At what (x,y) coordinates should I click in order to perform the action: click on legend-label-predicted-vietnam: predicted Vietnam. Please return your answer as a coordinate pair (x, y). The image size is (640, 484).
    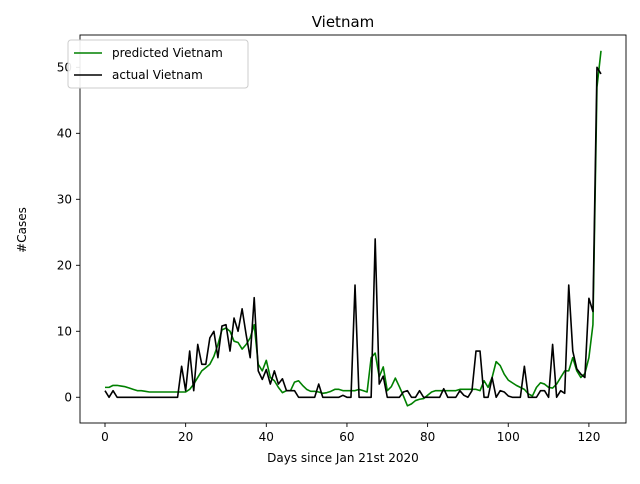
    Looking at the image, I should click on (167, 53).